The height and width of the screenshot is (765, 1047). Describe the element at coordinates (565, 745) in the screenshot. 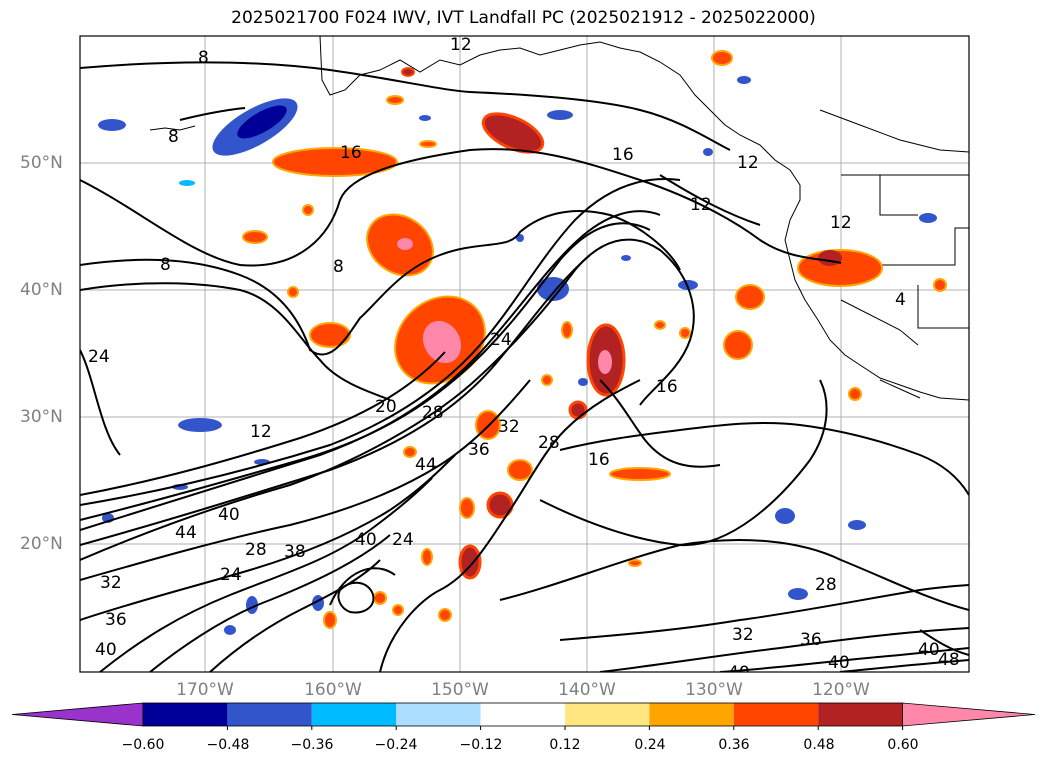

I see `colorbar-tick-label: 0.12` at that location.